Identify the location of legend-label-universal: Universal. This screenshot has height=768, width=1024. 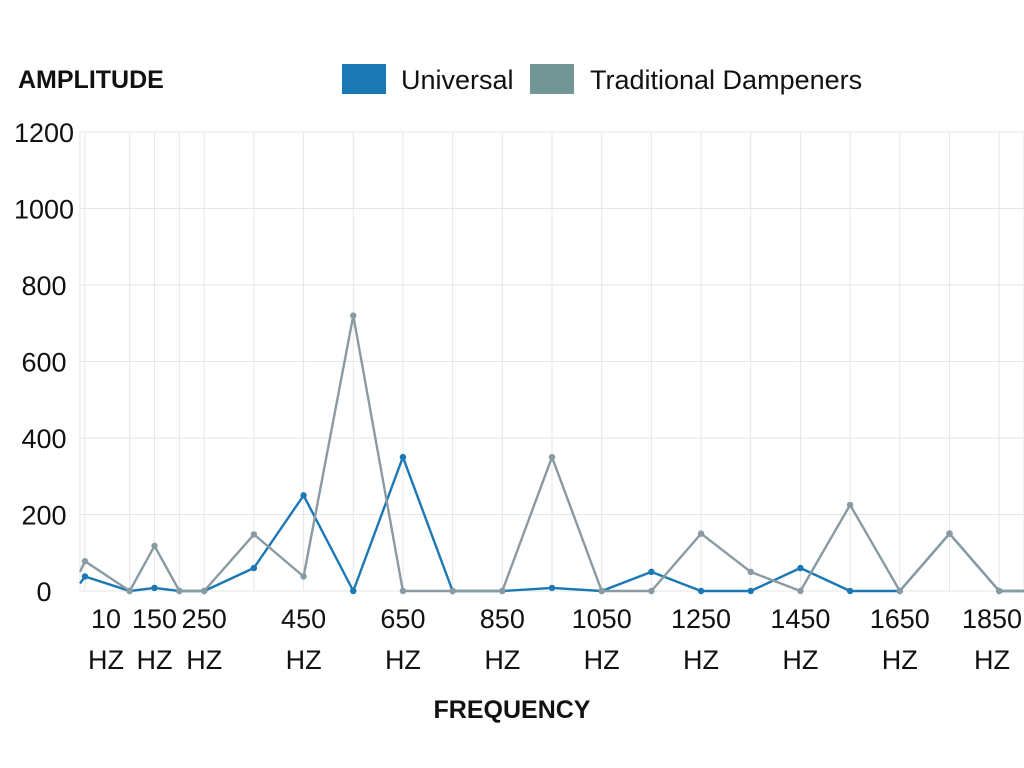
(457, 80).